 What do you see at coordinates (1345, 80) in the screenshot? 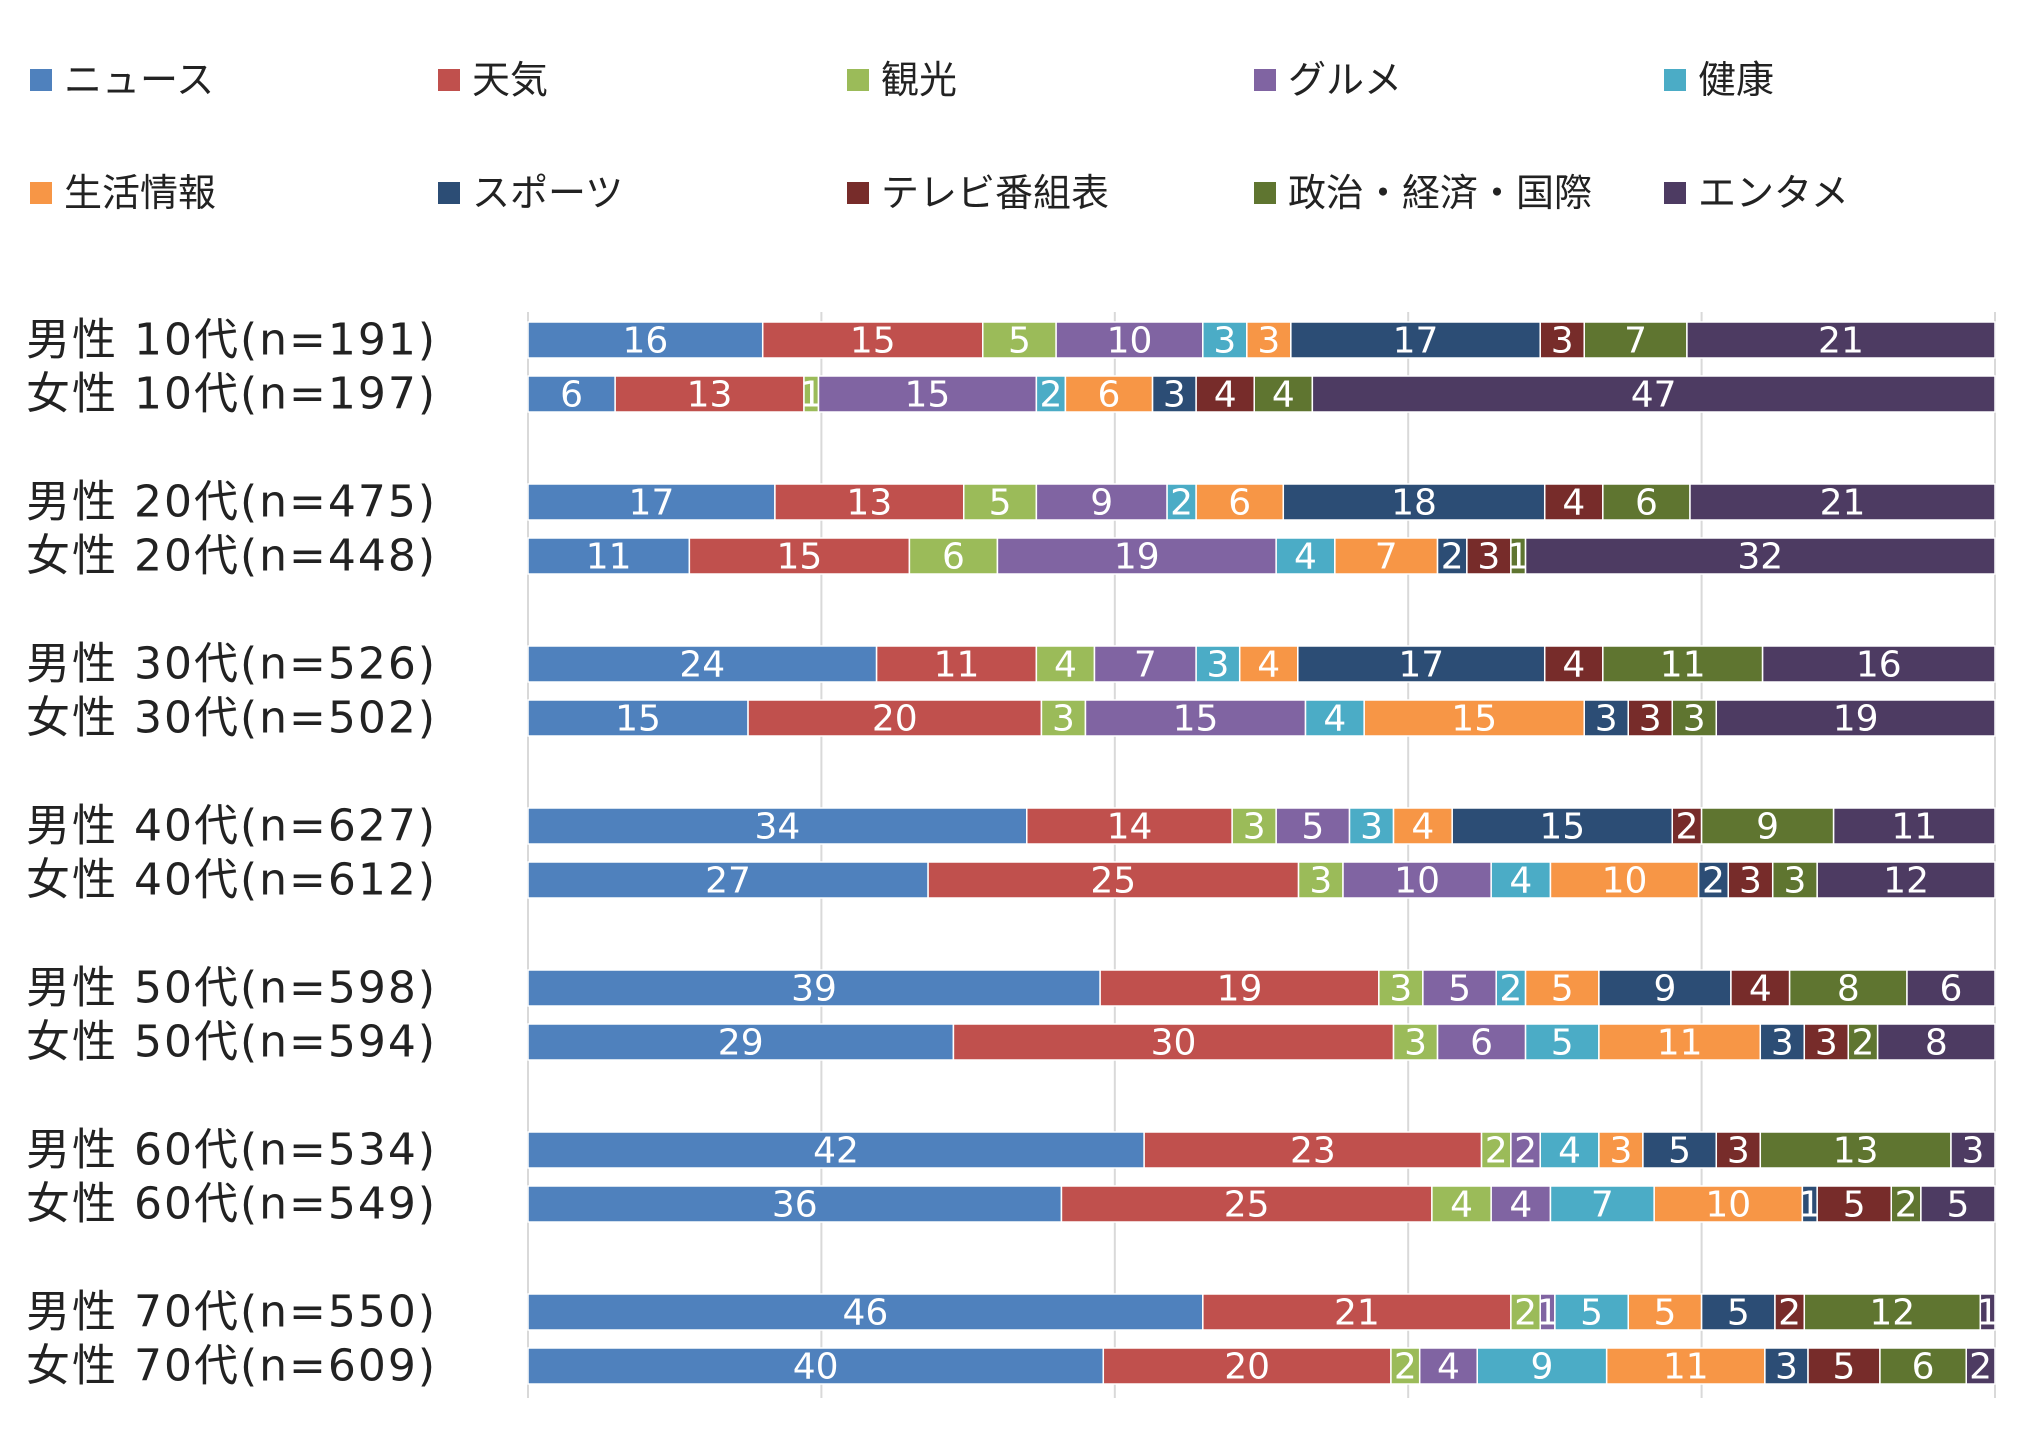
I see `legend-label: グルメ` at bounding box center [1345, 80].